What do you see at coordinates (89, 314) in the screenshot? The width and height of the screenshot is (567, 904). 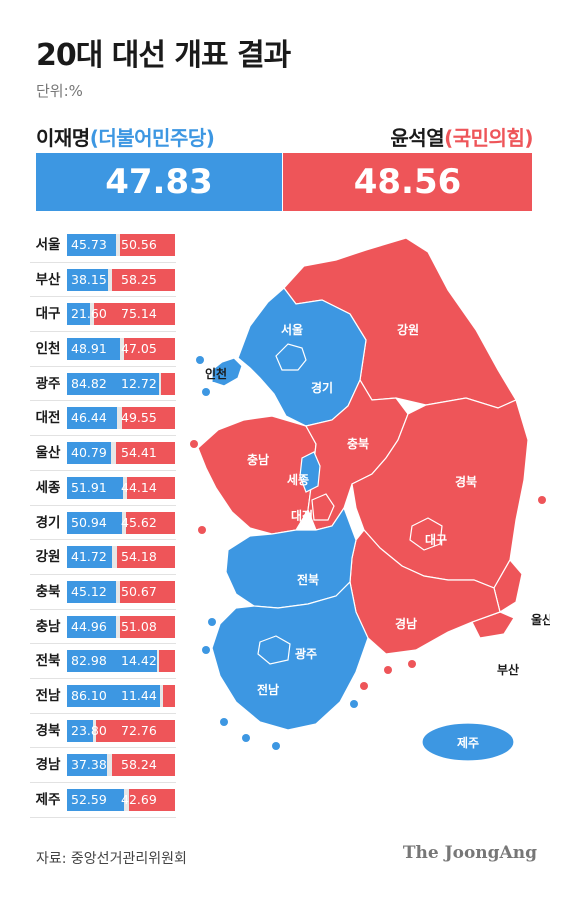 I see `value-label-left: 21.60` at bounding box center [89, 314].